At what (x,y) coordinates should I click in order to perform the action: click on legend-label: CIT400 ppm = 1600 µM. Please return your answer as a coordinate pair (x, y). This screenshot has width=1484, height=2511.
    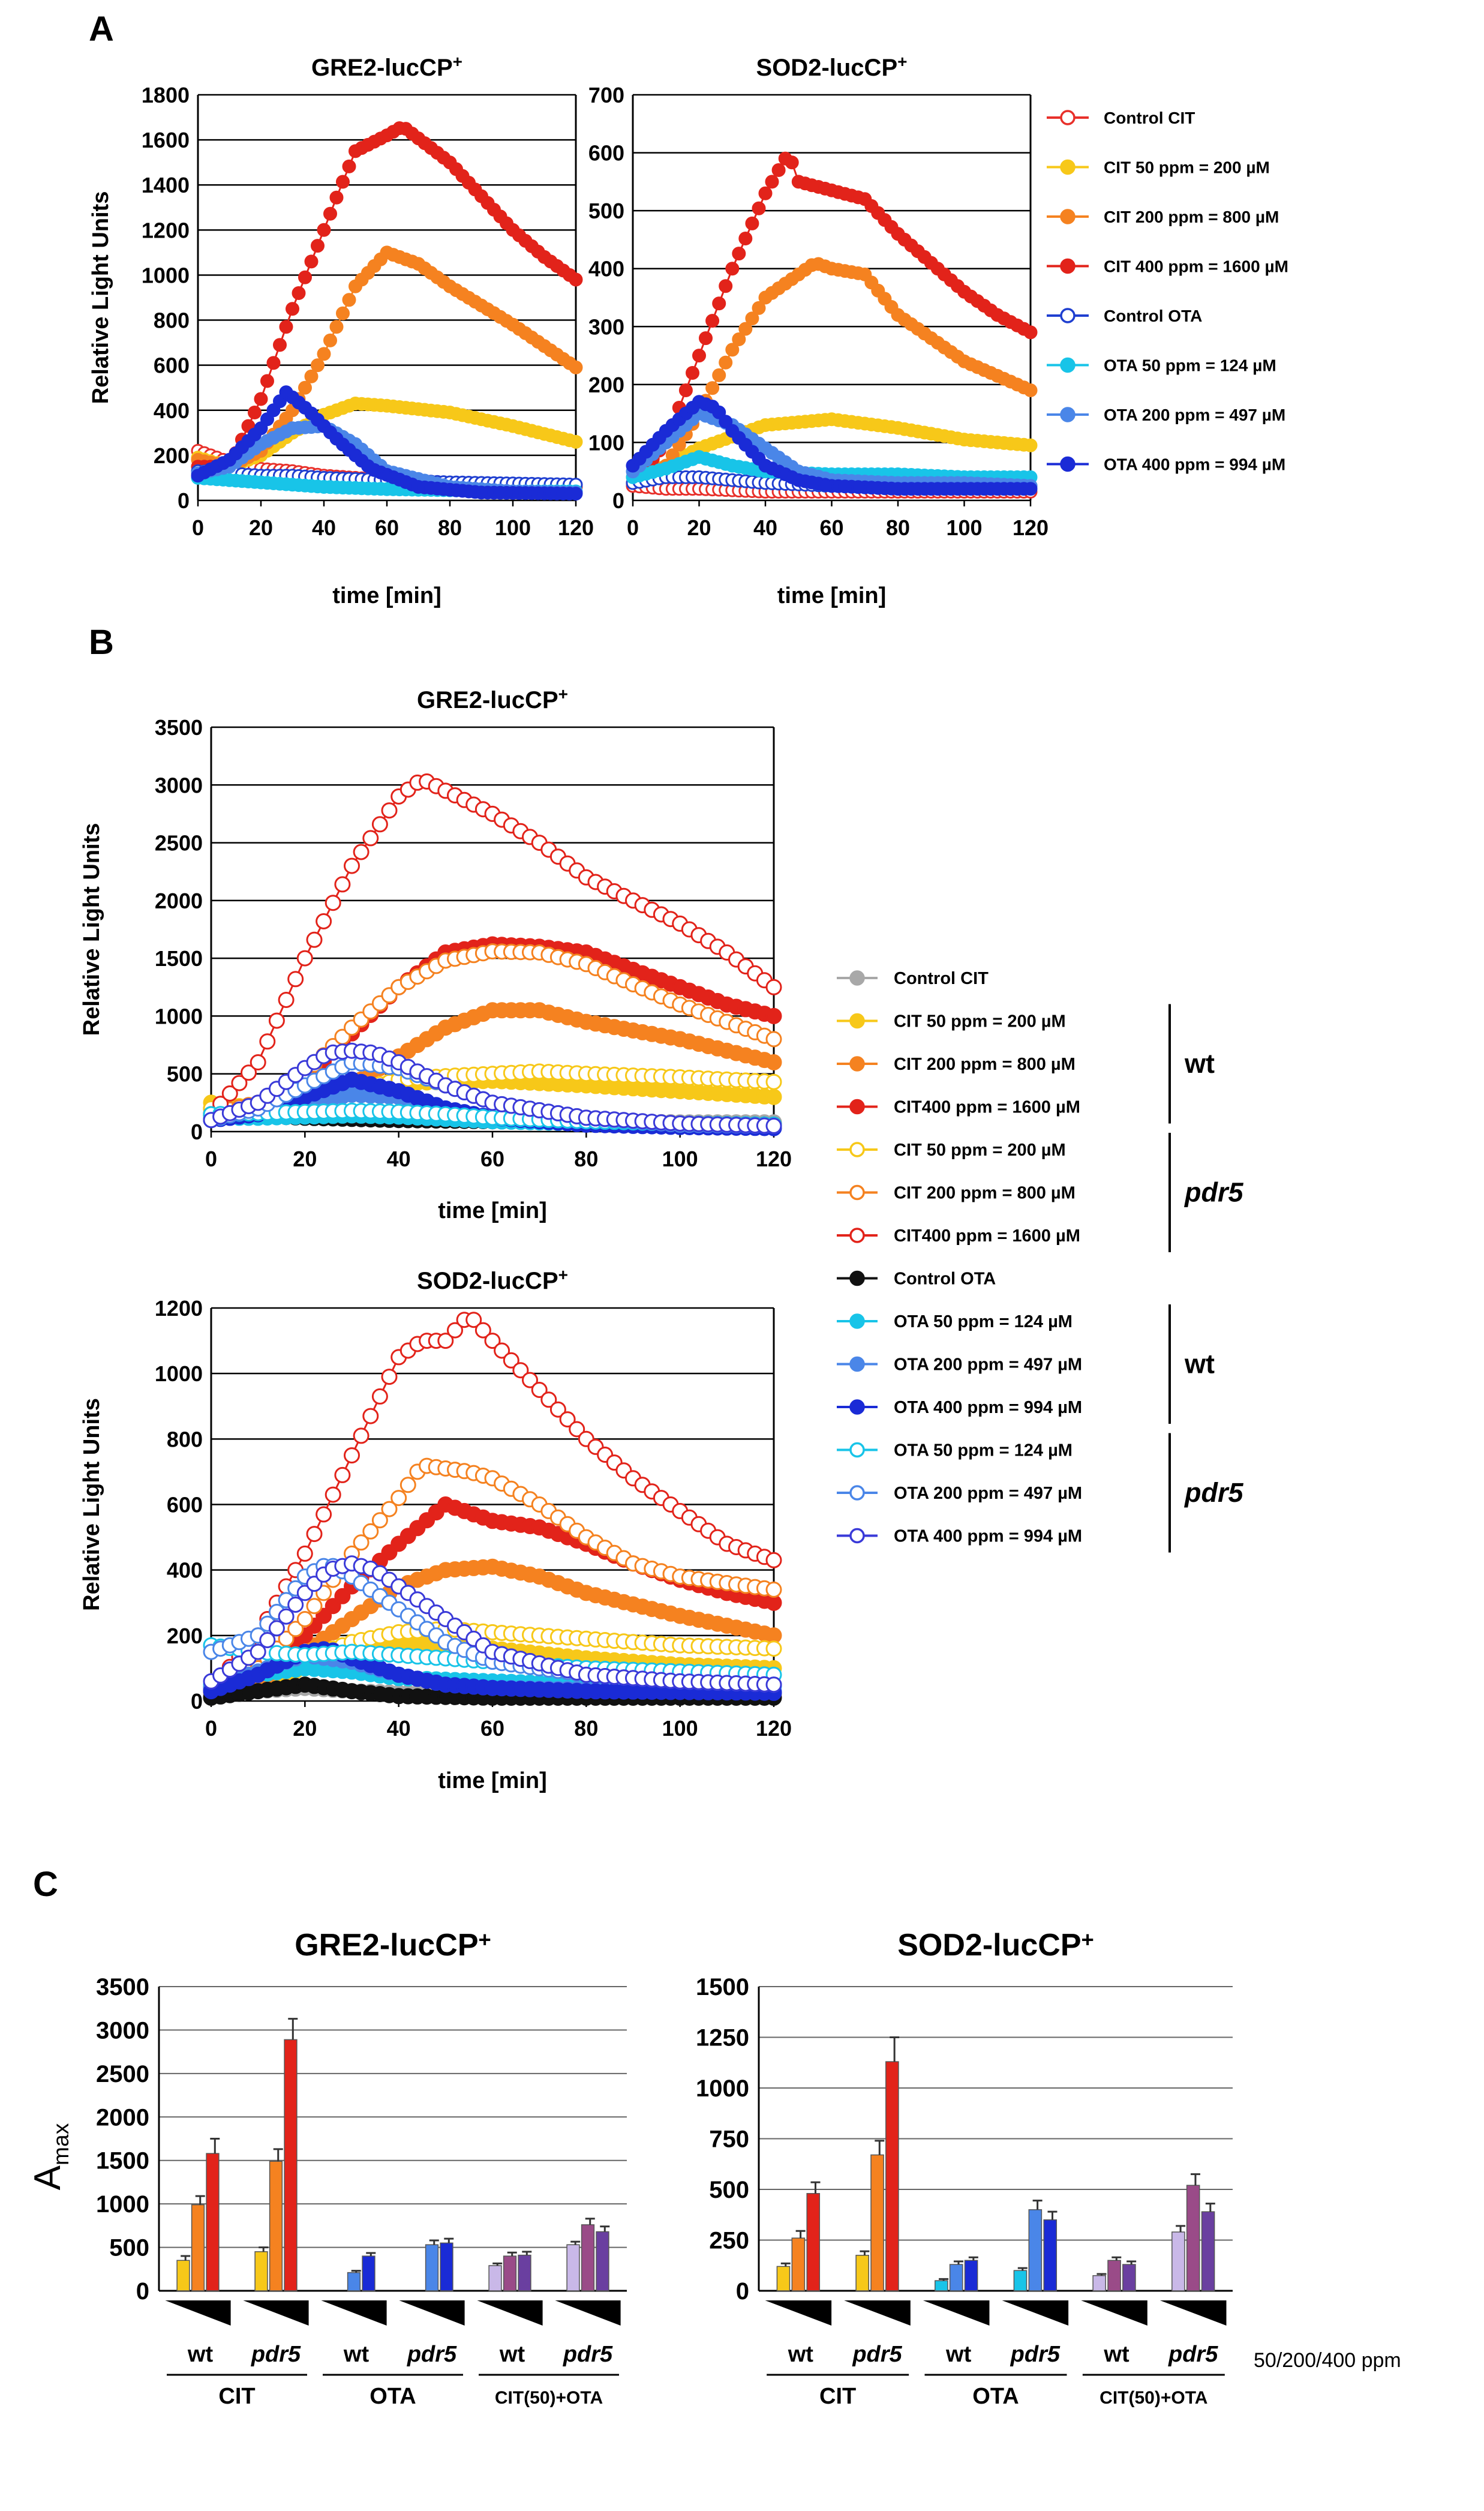
    Looking at the image, I should click on (987, 1107).